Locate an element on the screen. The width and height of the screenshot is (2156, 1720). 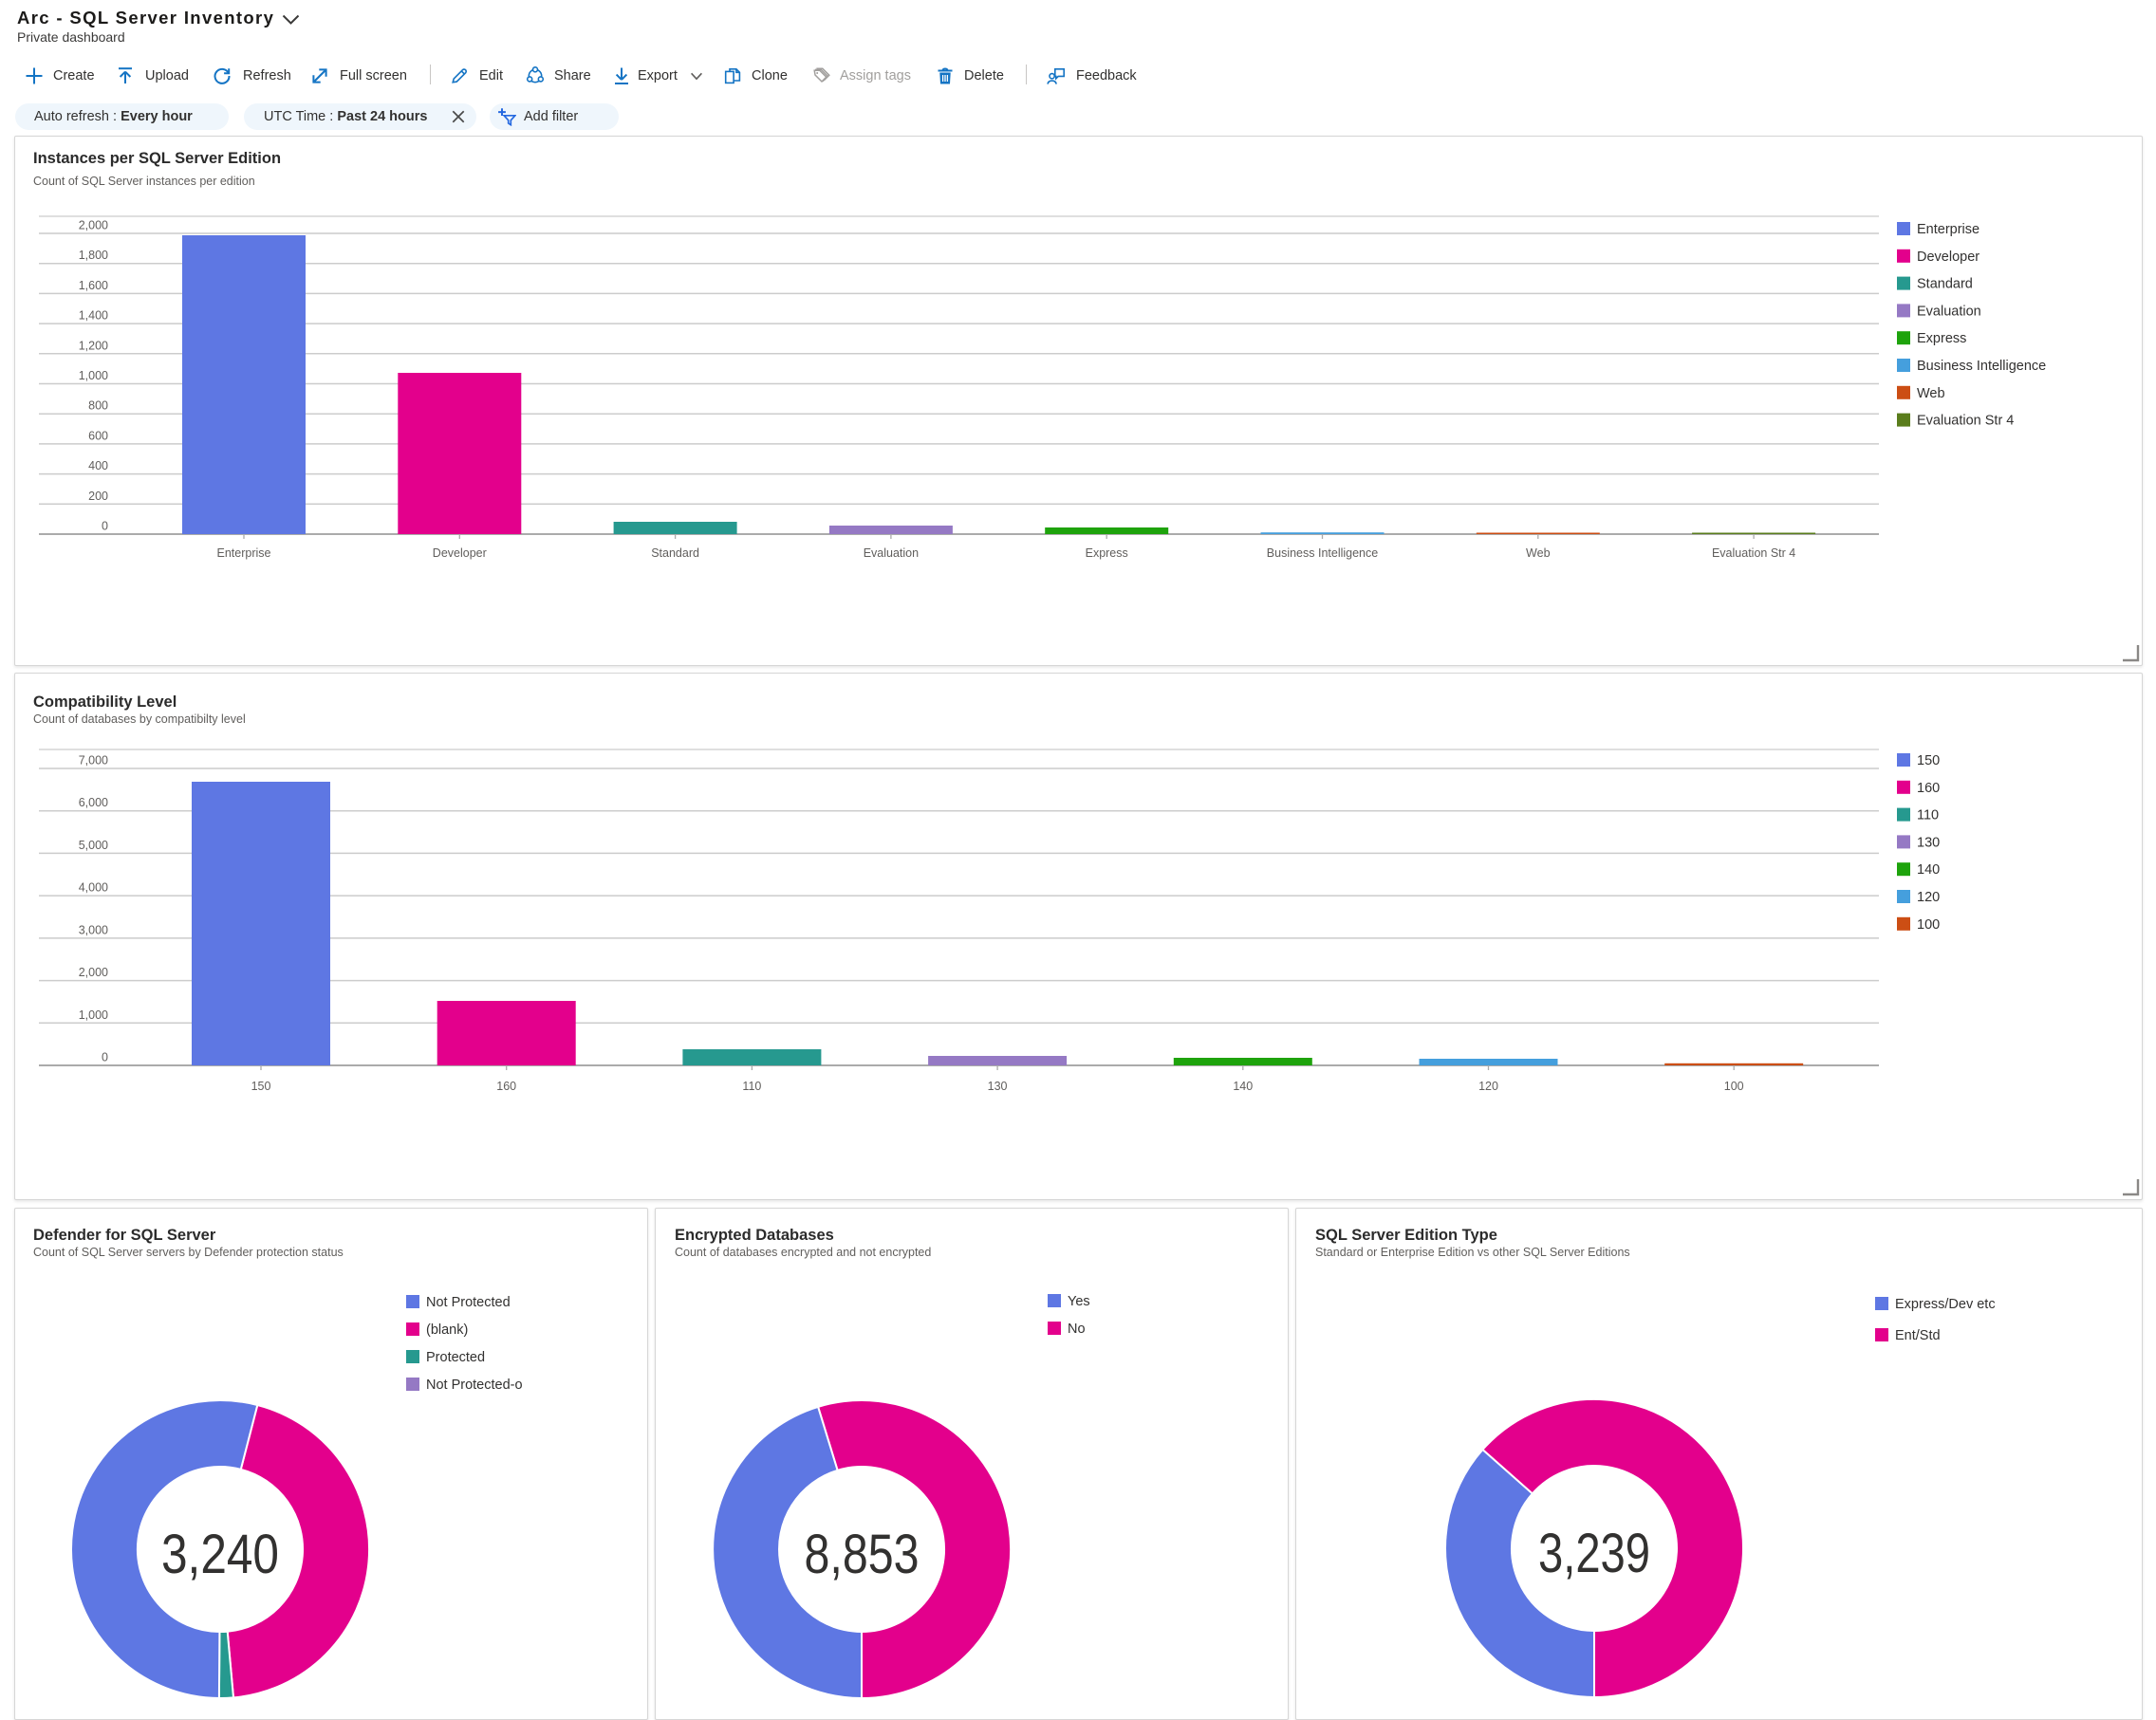
svg-text: 1,200 is located at coordinates (93, 345).